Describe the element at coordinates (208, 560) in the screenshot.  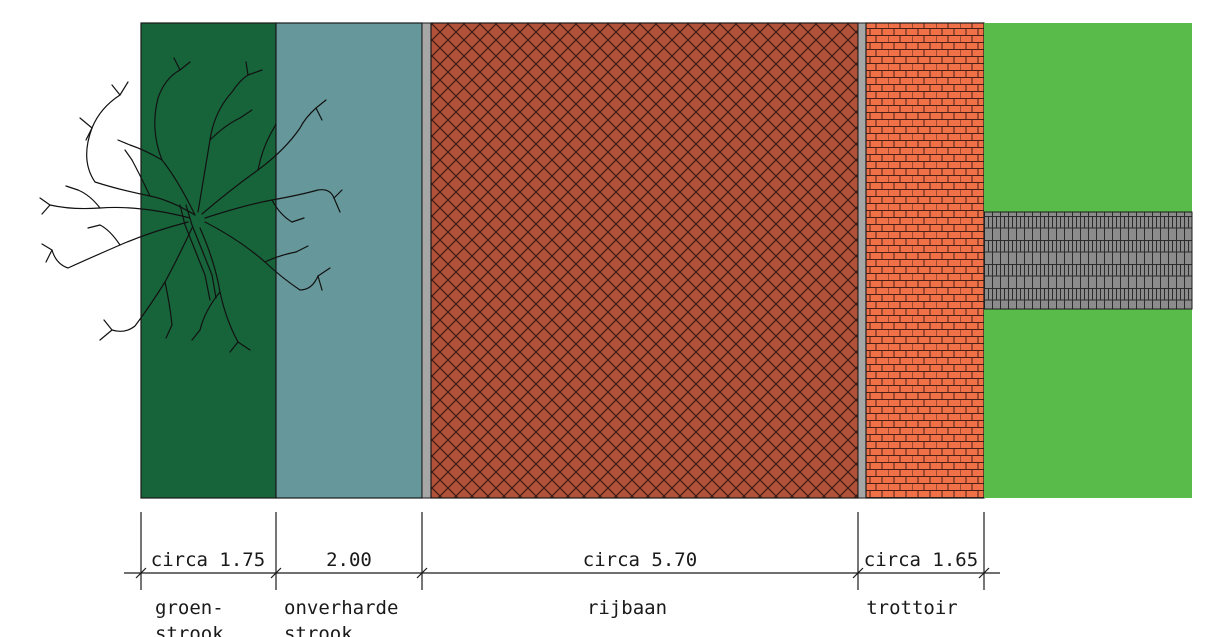
I see `dim-label-groenstrook: circa 1.75` at that location.